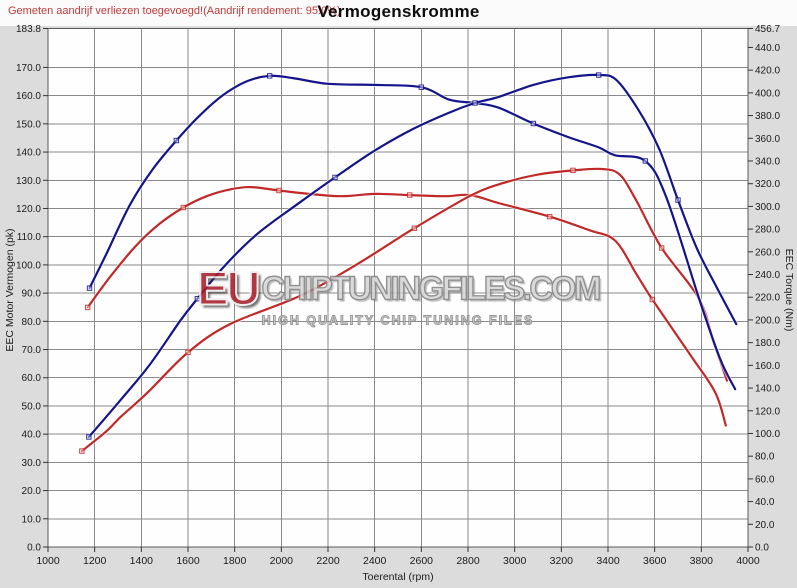 The width and height of the screenshot is (797, 588). What do you see at coordinates (398, 577) in the screenshot?
I see `x-axis-label: Toerental (rpm)` at bounding box center [398, 577].